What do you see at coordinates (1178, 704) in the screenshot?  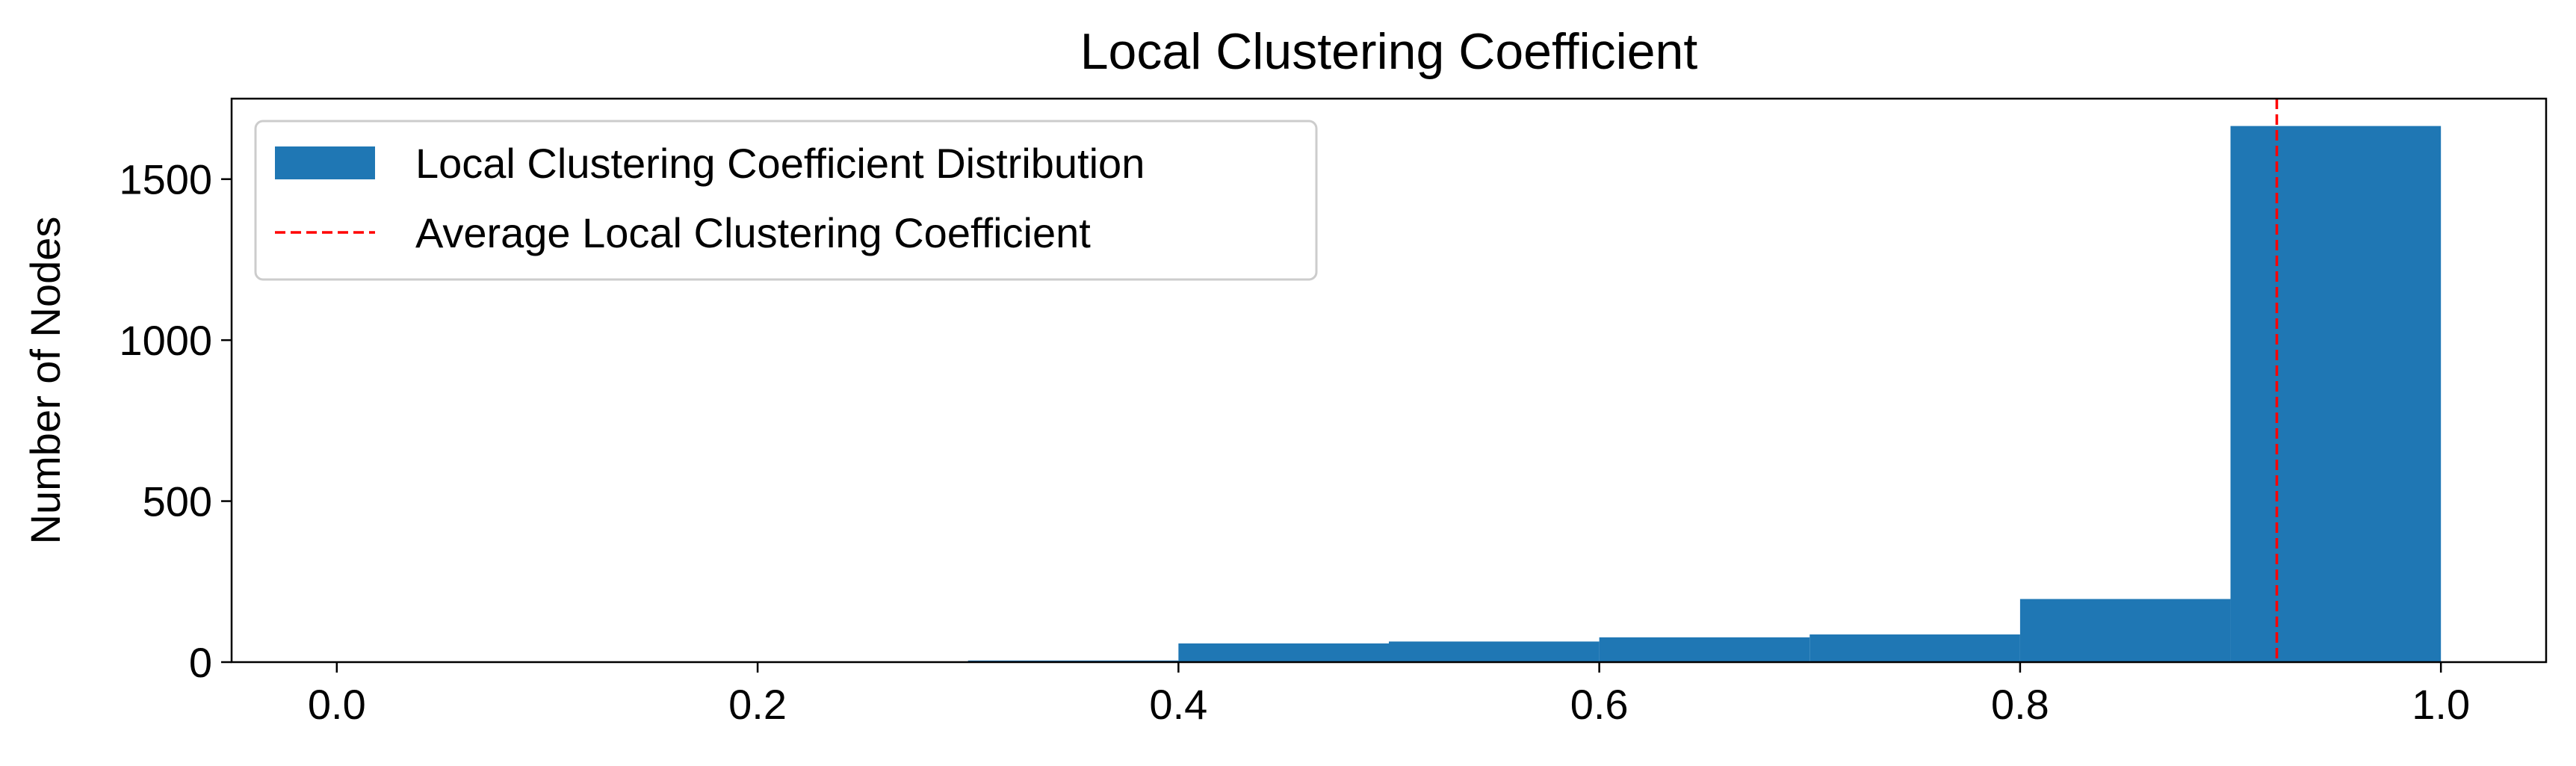 I see `x-tick-label: 0.4` at bounding box center [1178, 704].